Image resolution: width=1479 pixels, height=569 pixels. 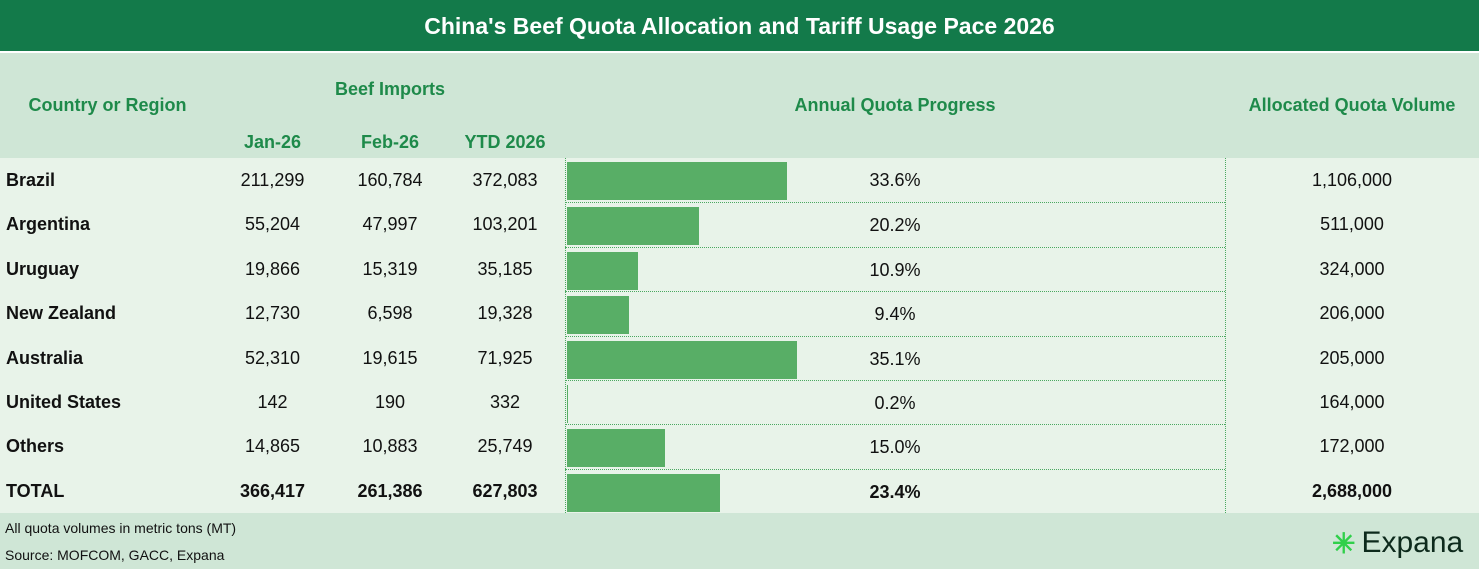 What do you see at coordinates (272, 180) in the screenshot?
I see `jan-cell: 211,299` at bounding box center [272, 180].